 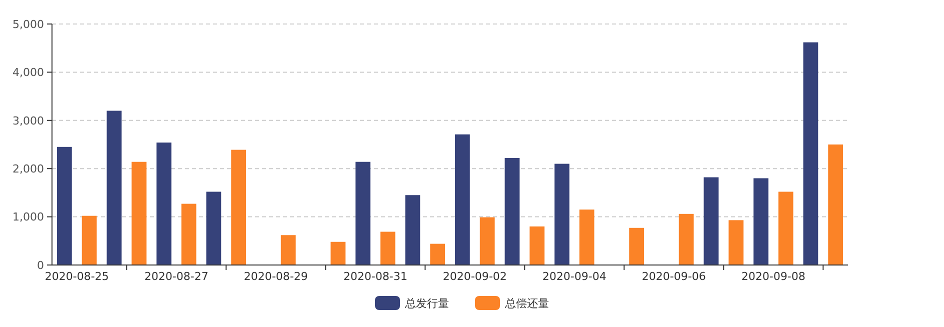 I want to click on y-tick-label: 5,000, so click(x=28, y=24).